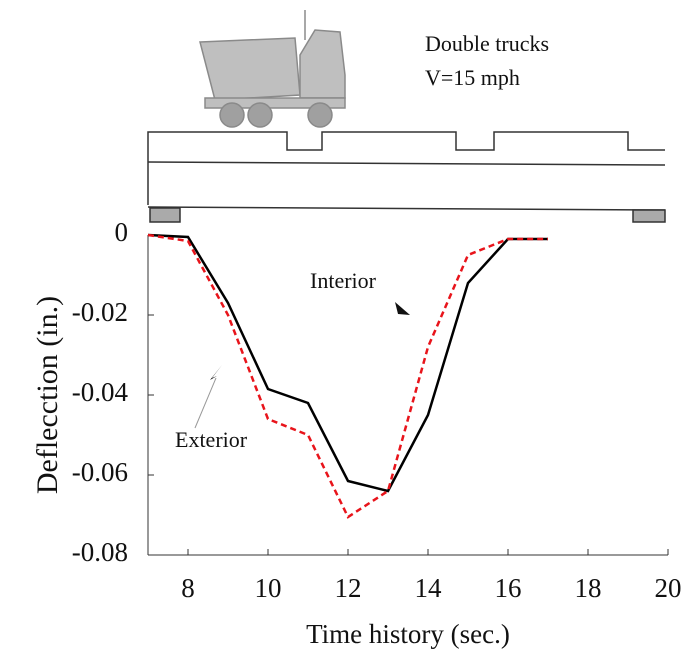 The width and height of the screenshot is (688, 667). Describe the element at coordinates (487, 43) in the screenshot. I see `annotation: Double trucks` at that location.